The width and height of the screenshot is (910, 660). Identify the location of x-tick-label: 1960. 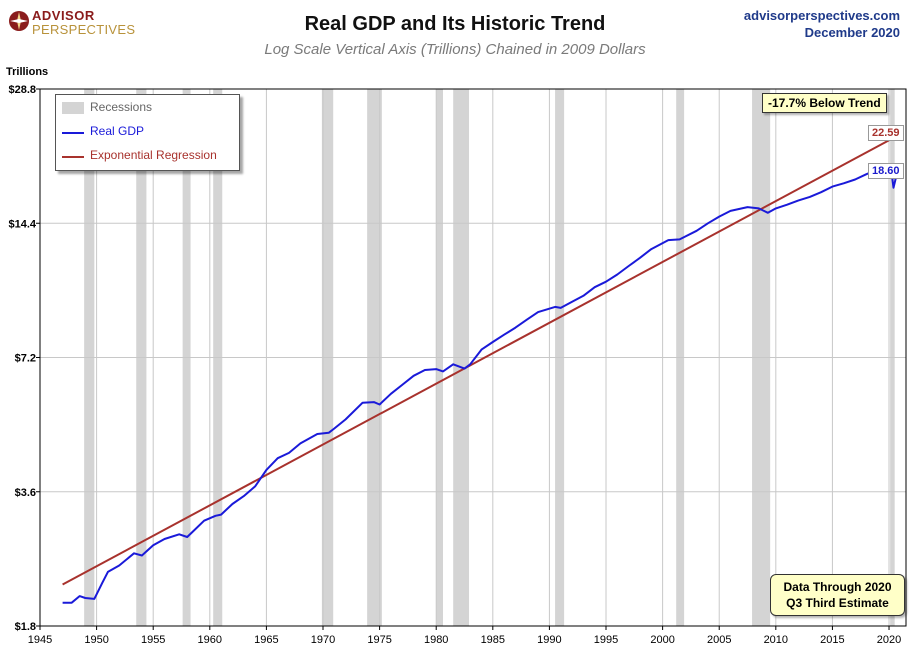
(210, 640).